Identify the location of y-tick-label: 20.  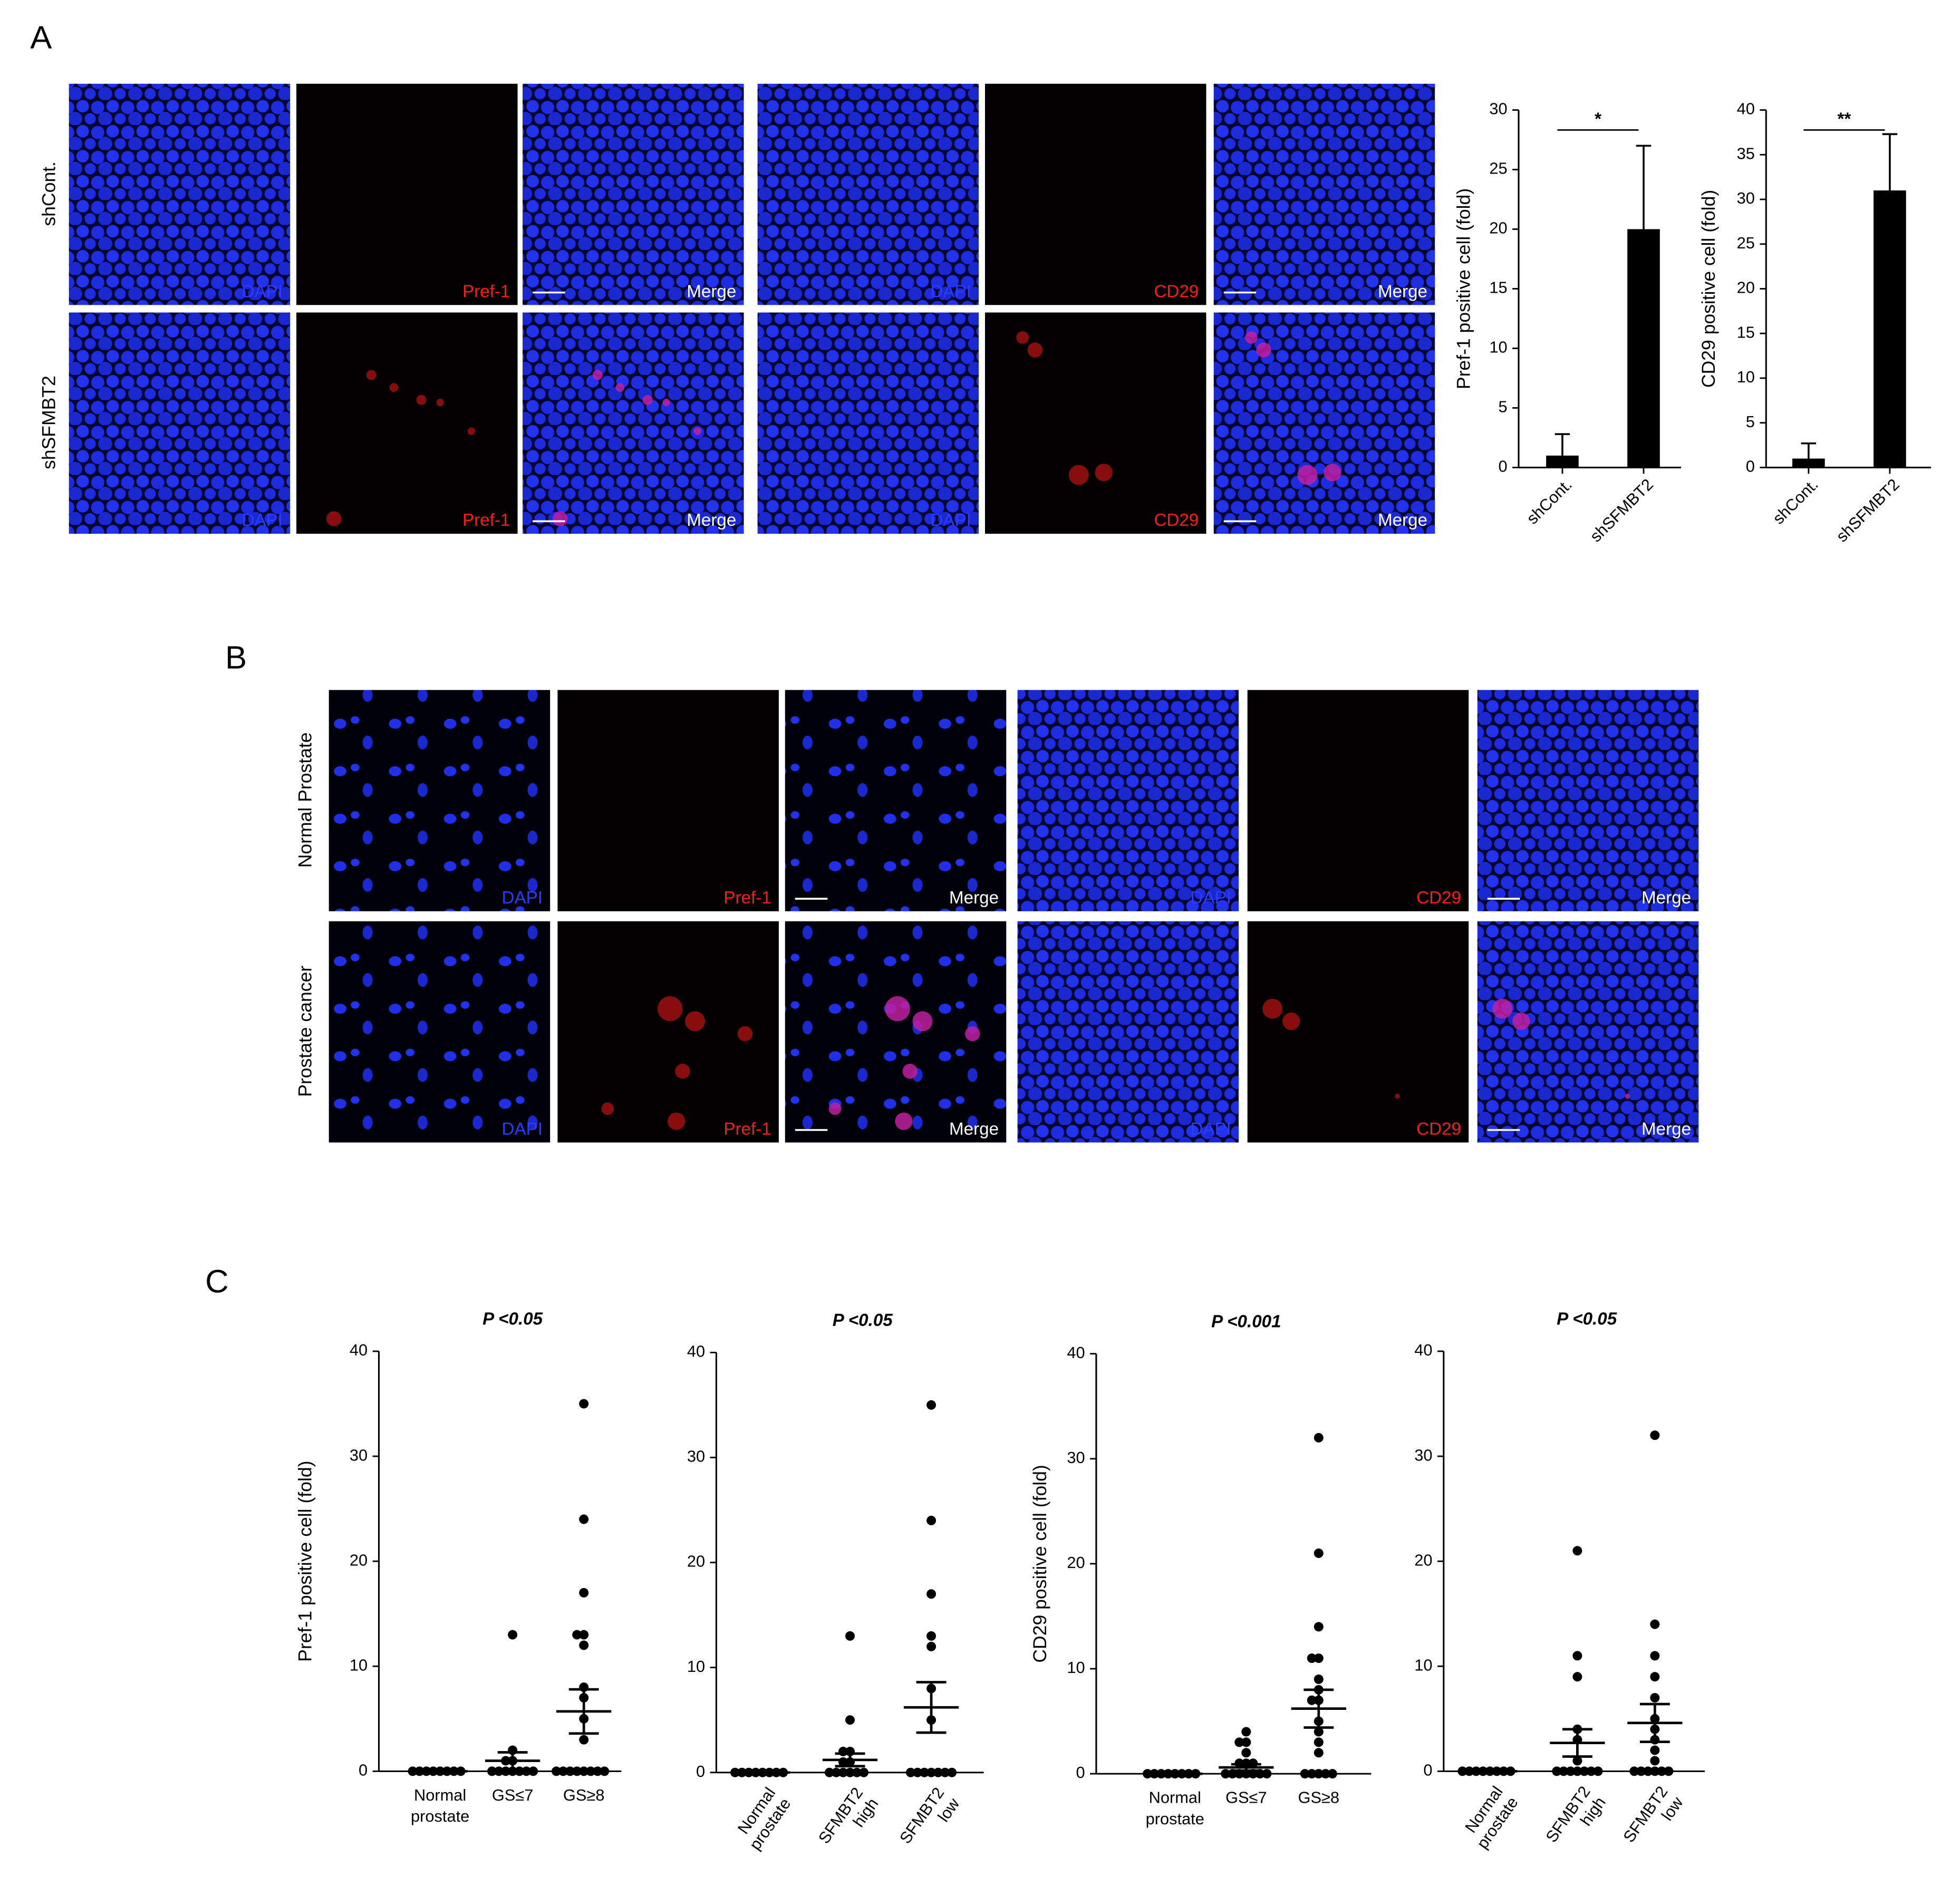
(1746, 287).